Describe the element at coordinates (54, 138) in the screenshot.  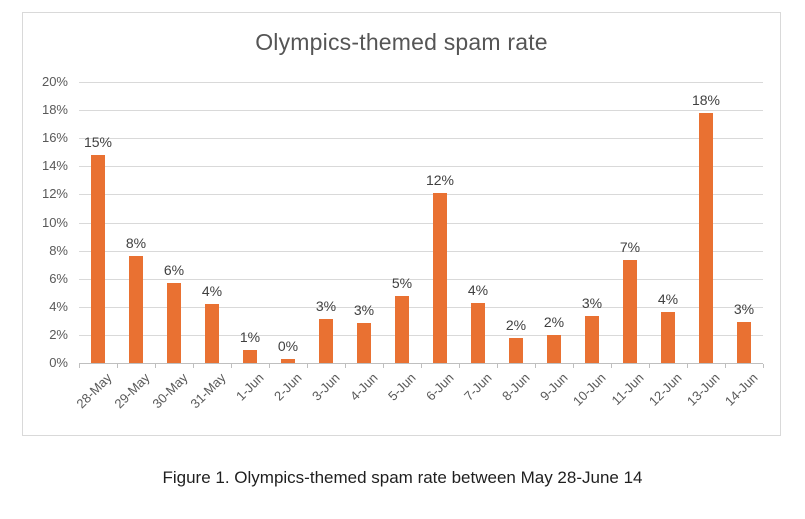
I see `y-axis-tick-label: 16%` at that location.